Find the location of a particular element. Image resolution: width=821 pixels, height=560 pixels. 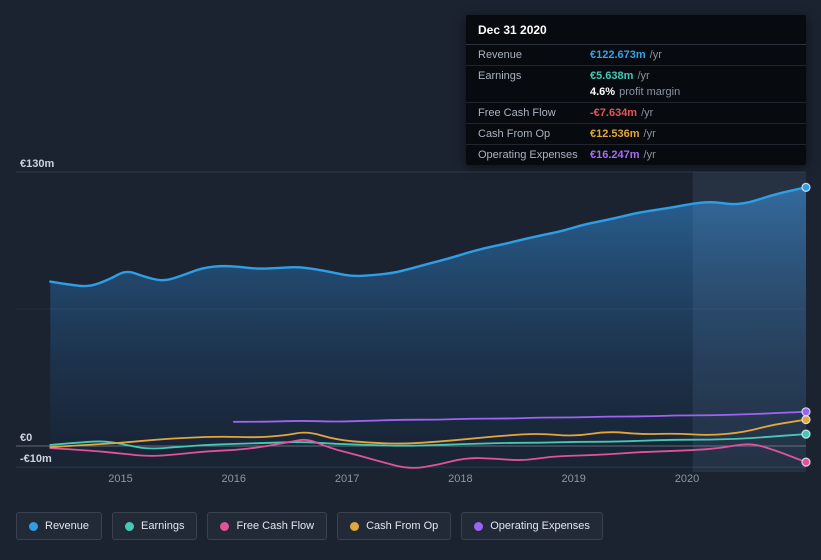

tooltip-row-profit-margin: 4.6% profit margin is located at coordinates (636, 94).